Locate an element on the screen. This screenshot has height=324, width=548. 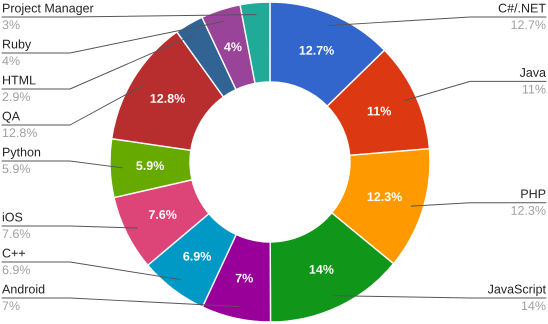
text: 7.6% is located at coordinates (16, 233).